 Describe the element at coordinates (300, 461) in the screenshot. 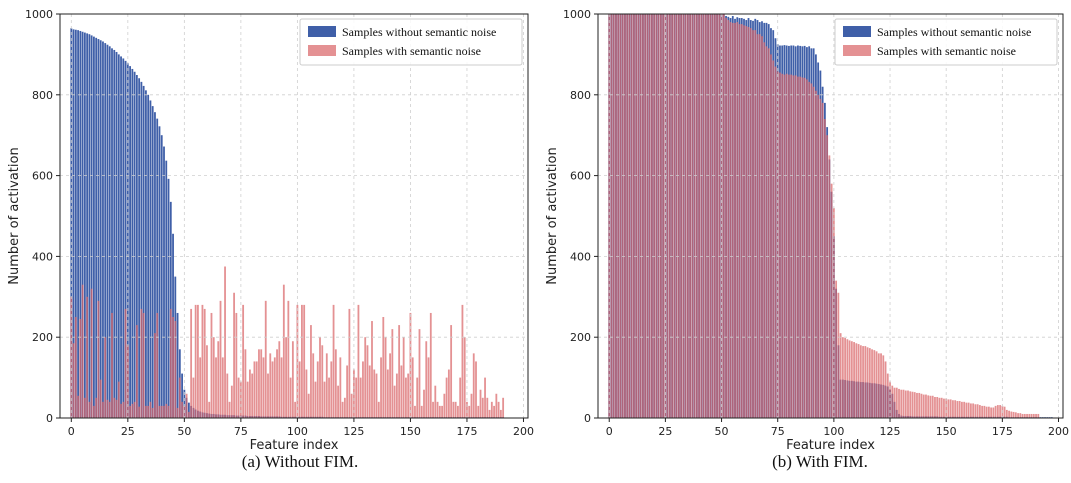

I see `caption-without-fim: (a) Without FIM.` at that location.